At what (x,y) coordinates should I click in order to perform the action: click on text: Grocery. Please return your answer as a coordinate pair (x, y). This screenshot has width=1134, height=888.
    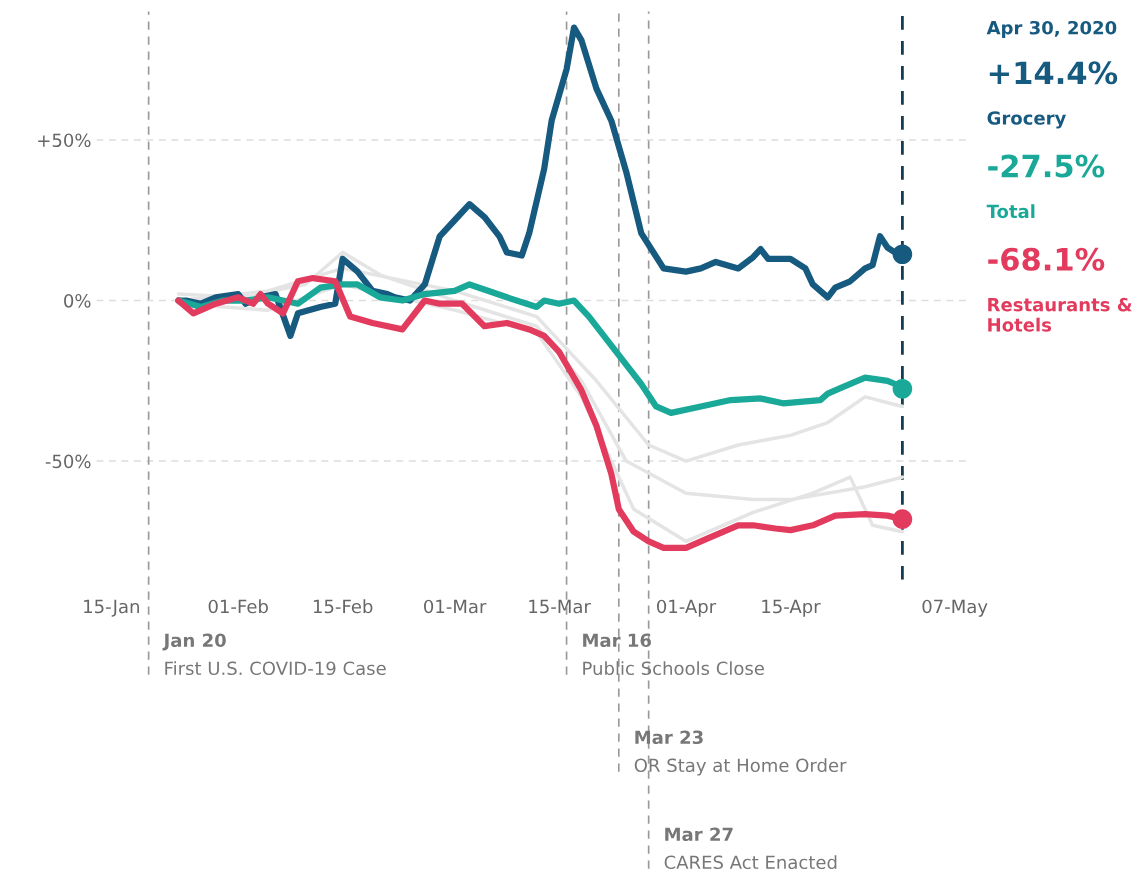
    Looking at the image, I should click on (1026, 120).